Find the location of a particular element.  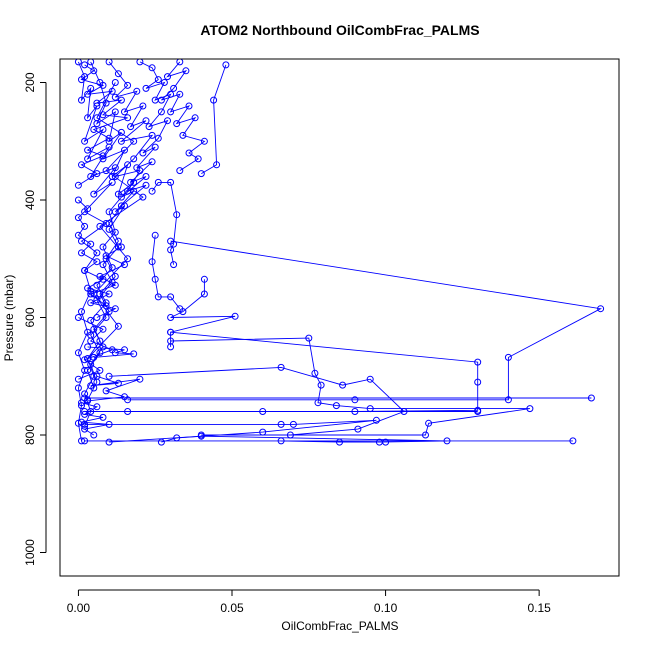

x-tick-label: 0.05 is located at coordinates (232, 608).